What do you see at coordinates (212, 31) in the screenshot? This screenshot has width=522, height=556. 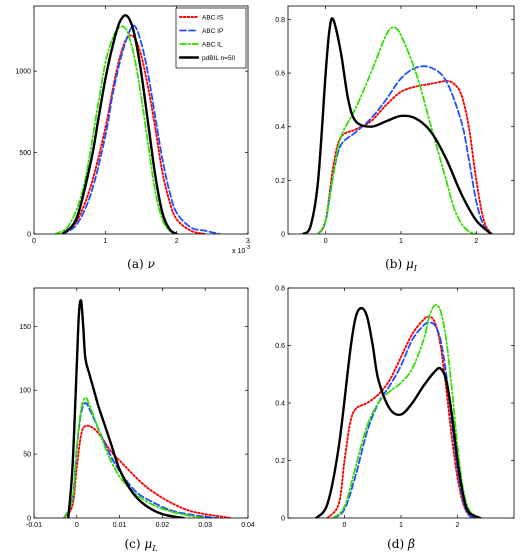 I see `legend-entry: ABC IP` at bounding box center [212, 31].